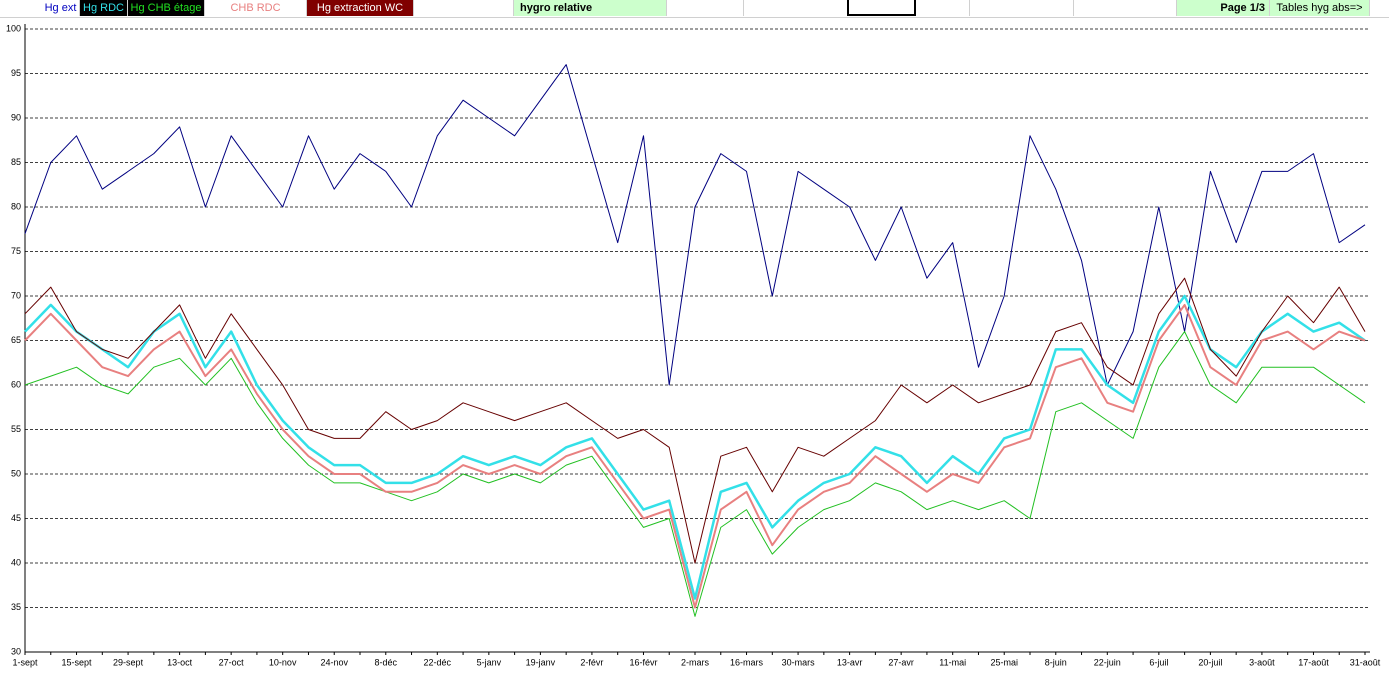 The height and width of the screenshot is (680, 1389). What do you see at coordinates (334, 662) in the screenshot?
I see `x-tick-label: 24-nov` at bounding box center [334, 662].